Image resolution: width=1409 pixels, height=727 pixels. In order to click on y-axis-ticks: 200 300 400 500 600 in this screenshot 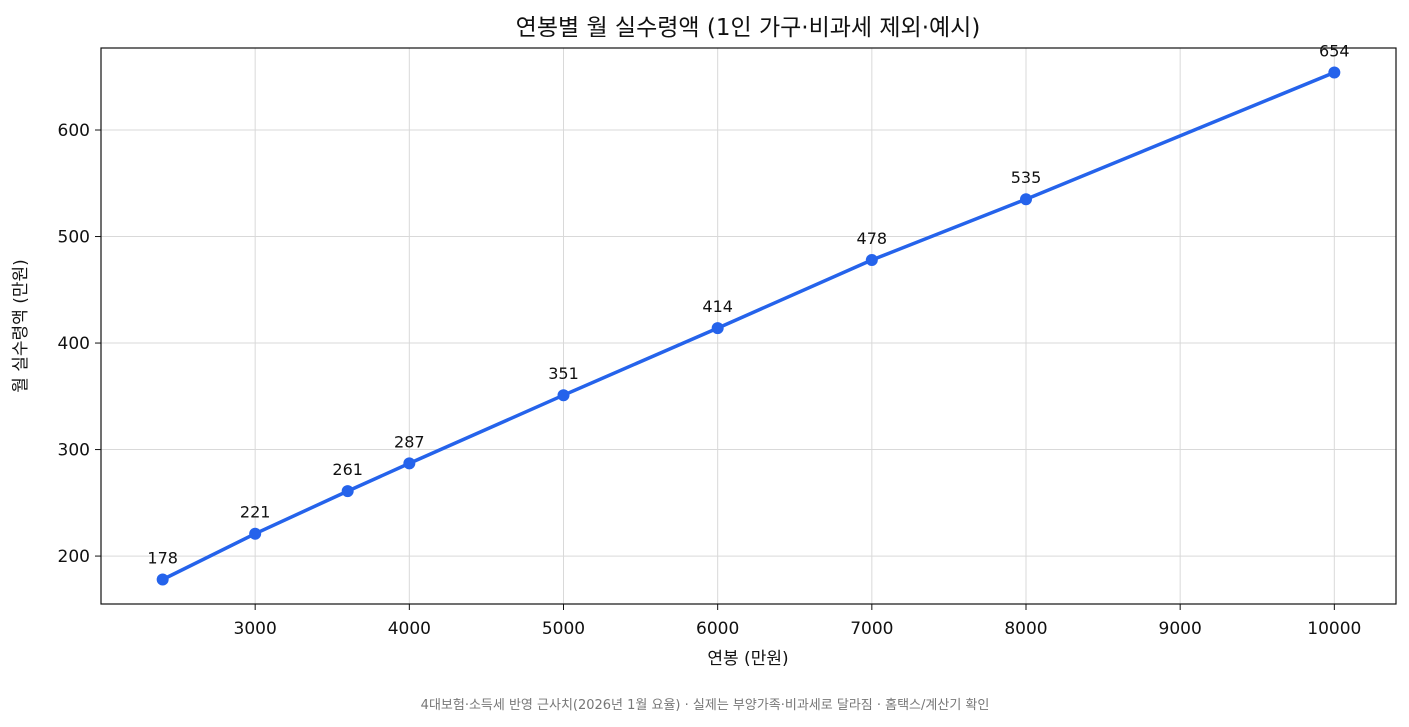, I will do `click(79, 344)`.